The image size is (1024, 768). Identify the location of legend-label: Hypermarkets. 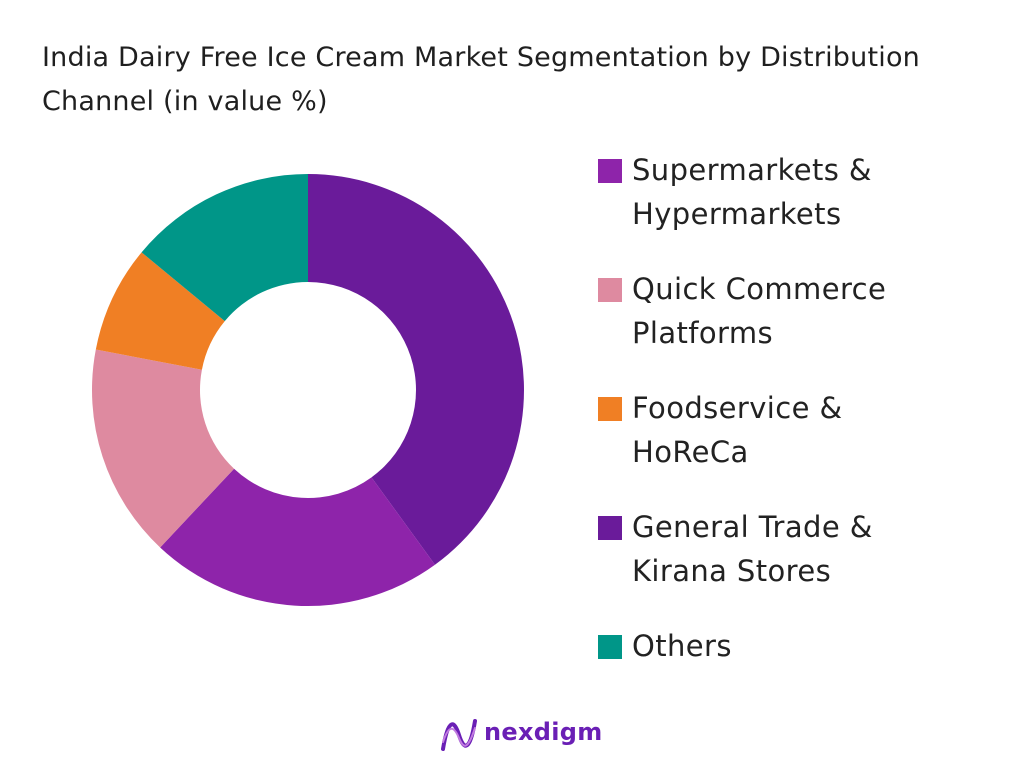
(737, 214).